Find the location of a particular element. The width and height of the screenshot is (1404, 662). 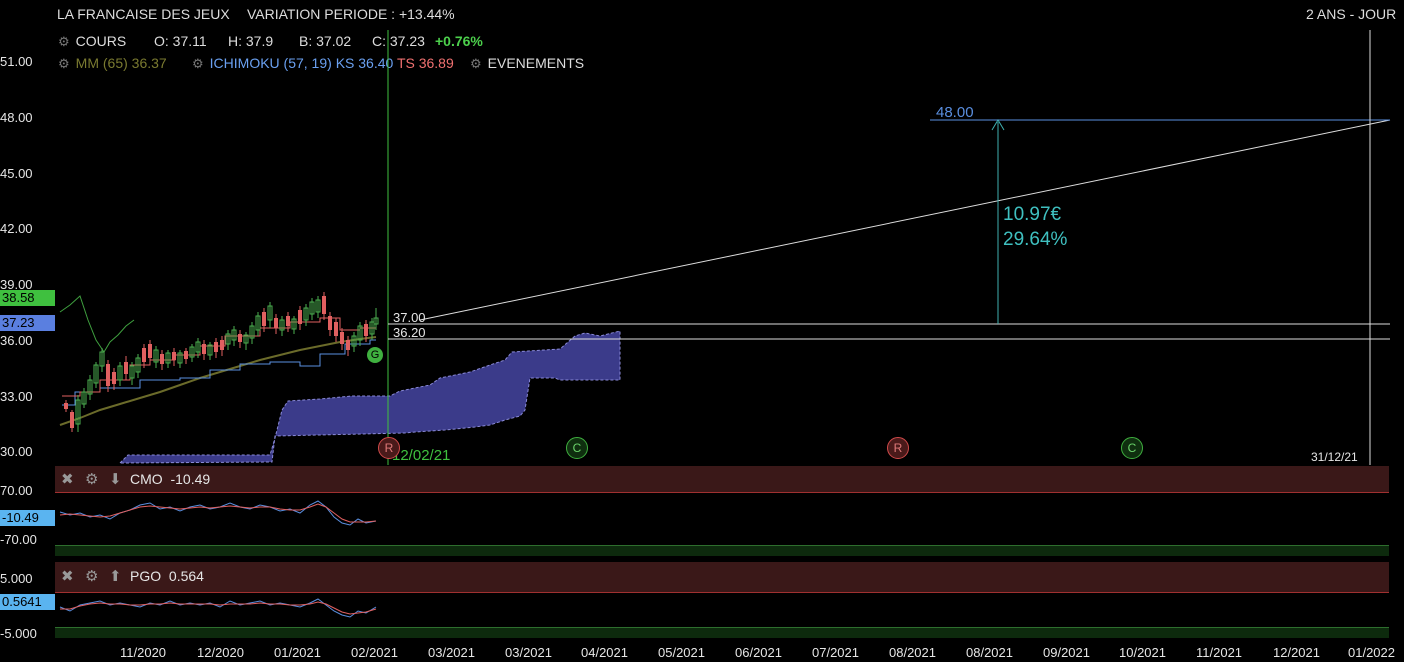

x-label: 02/2021 is located at coordinates (374, 652).